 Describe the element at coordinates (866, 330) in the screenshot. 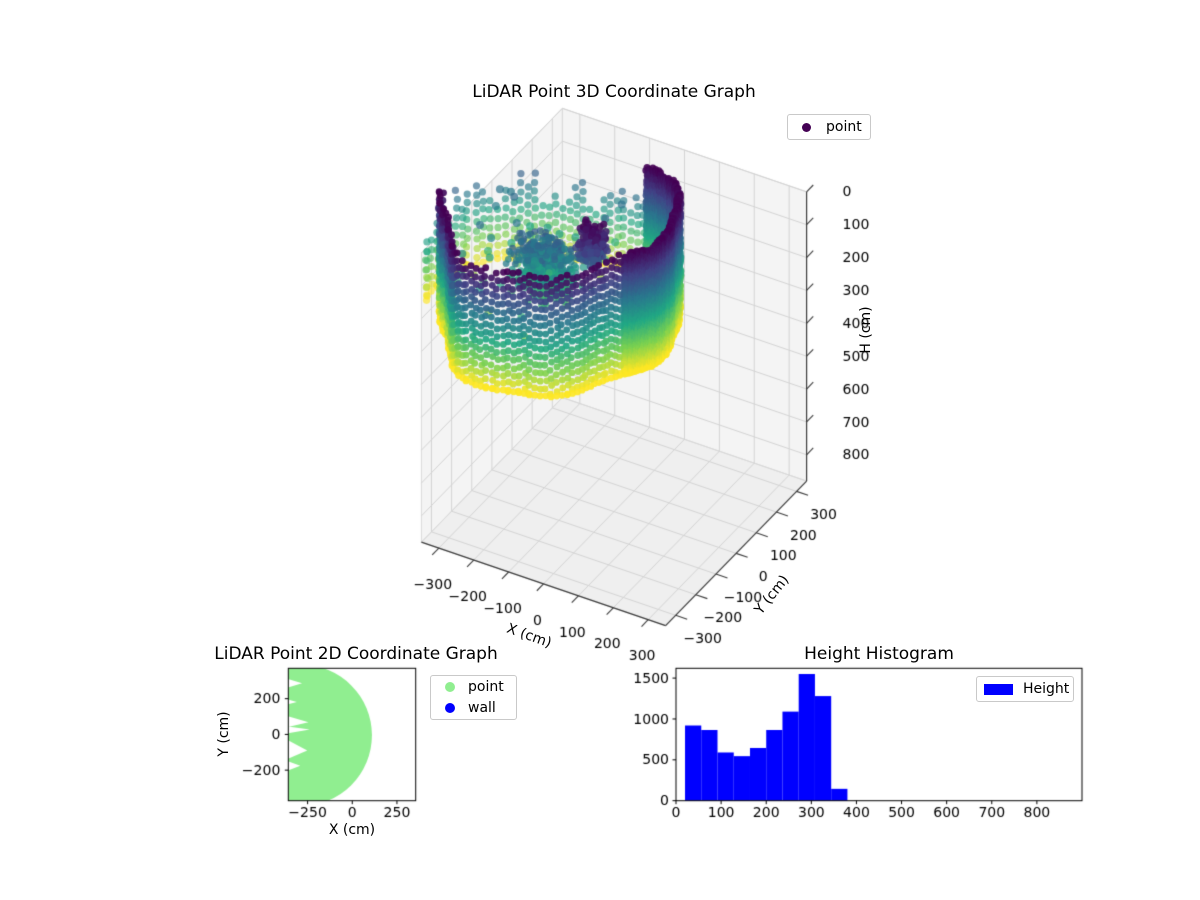

I see `plot3d-h-axis-label: H (cm)` at that location.